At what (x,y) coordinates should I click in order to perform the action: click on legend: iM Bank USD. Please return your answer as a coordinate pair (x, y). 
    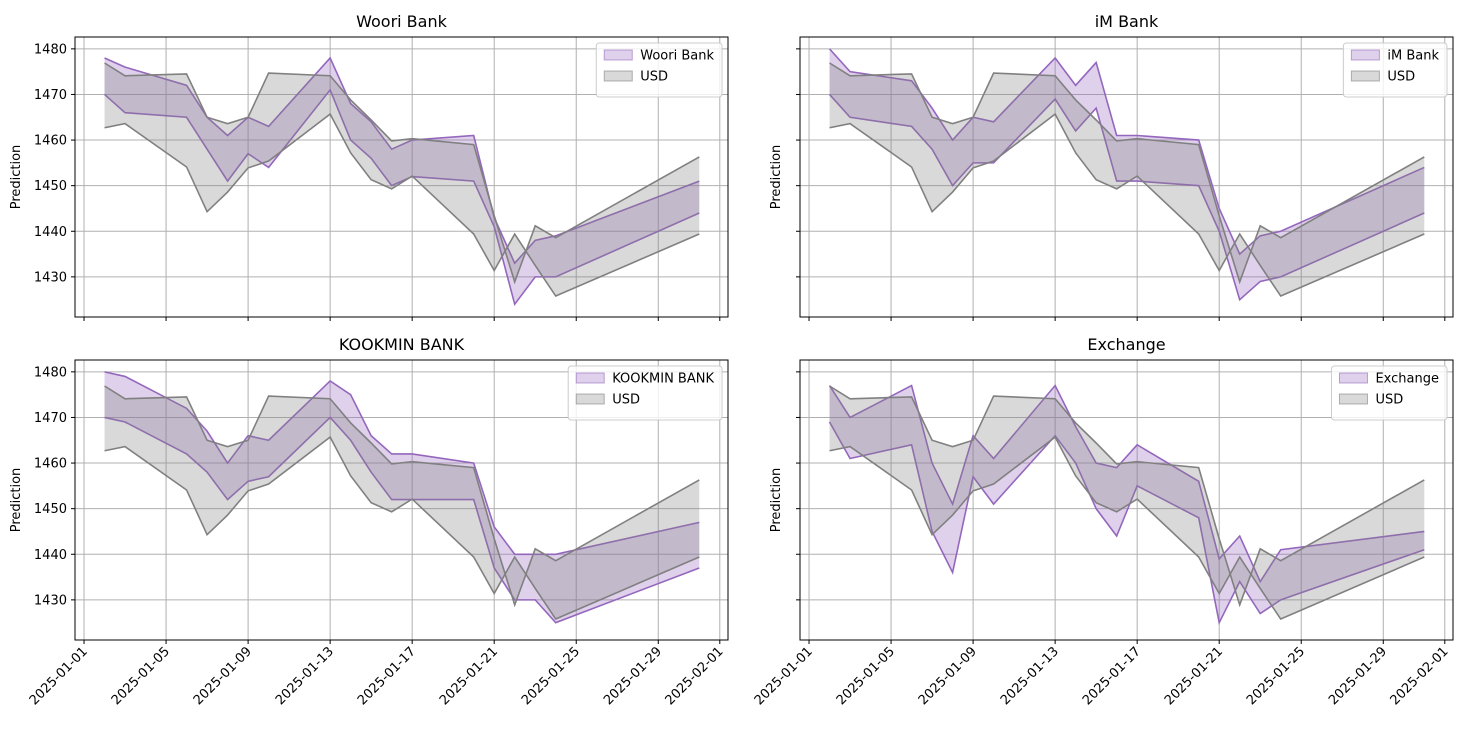
    Looking at the image, I should click on (1395, 70).